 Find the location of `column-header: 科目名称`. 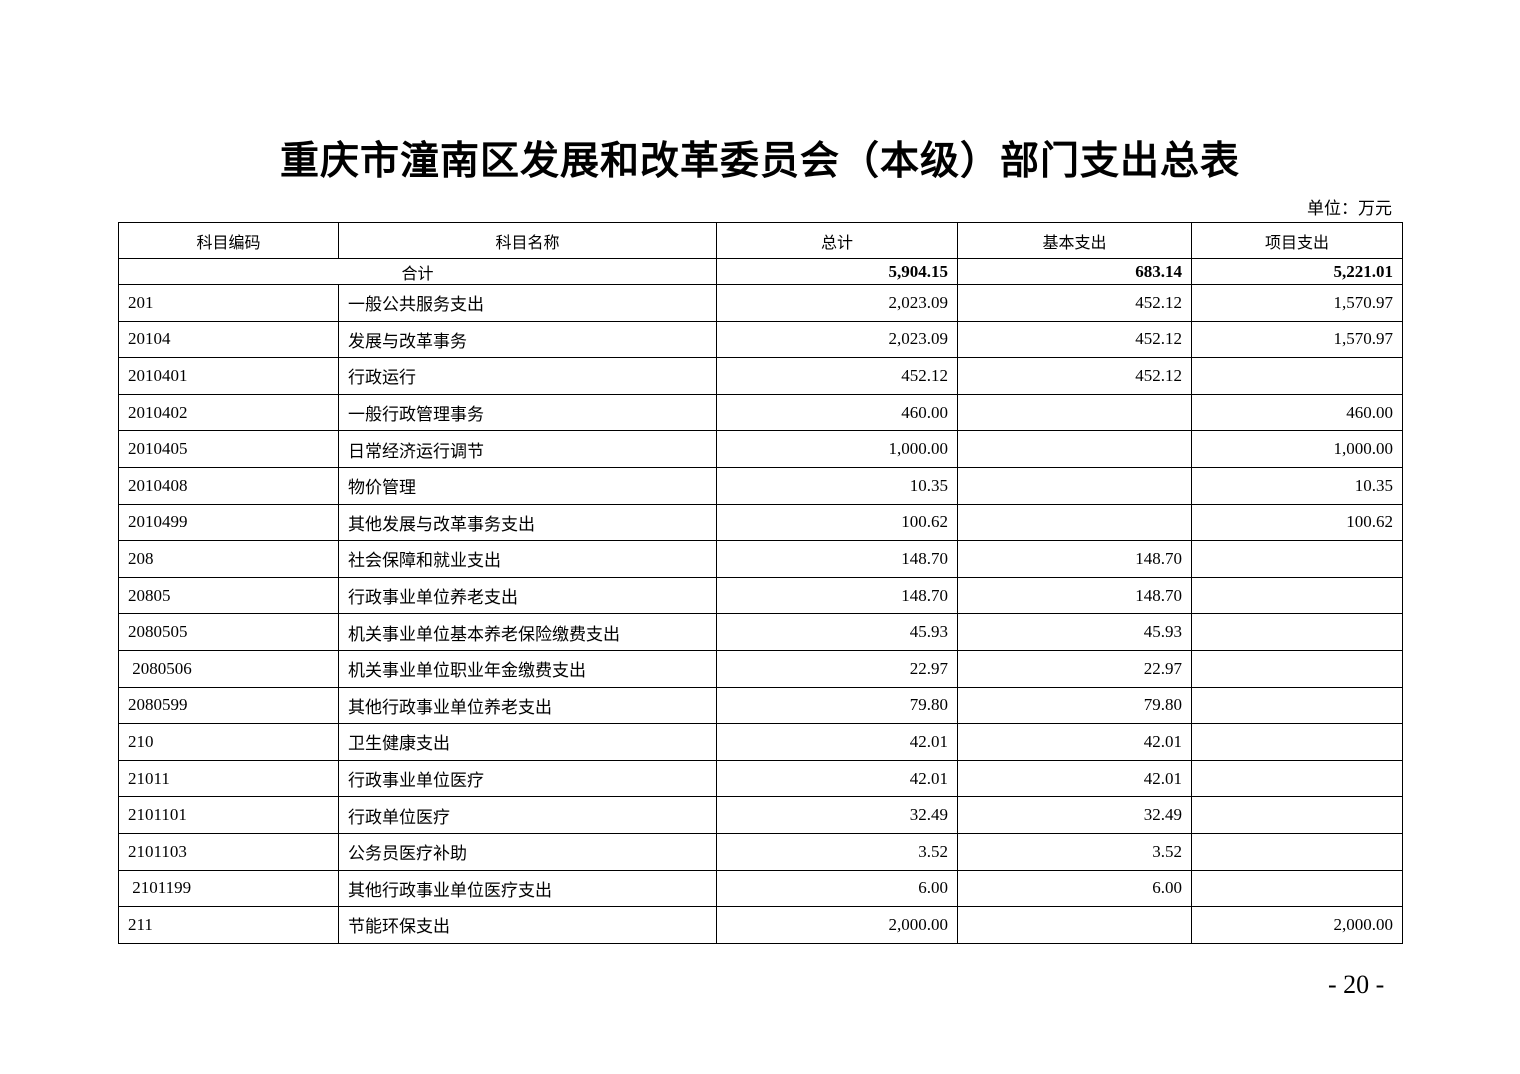

column-header: 科目名称 is located at coordinates (527, 240).